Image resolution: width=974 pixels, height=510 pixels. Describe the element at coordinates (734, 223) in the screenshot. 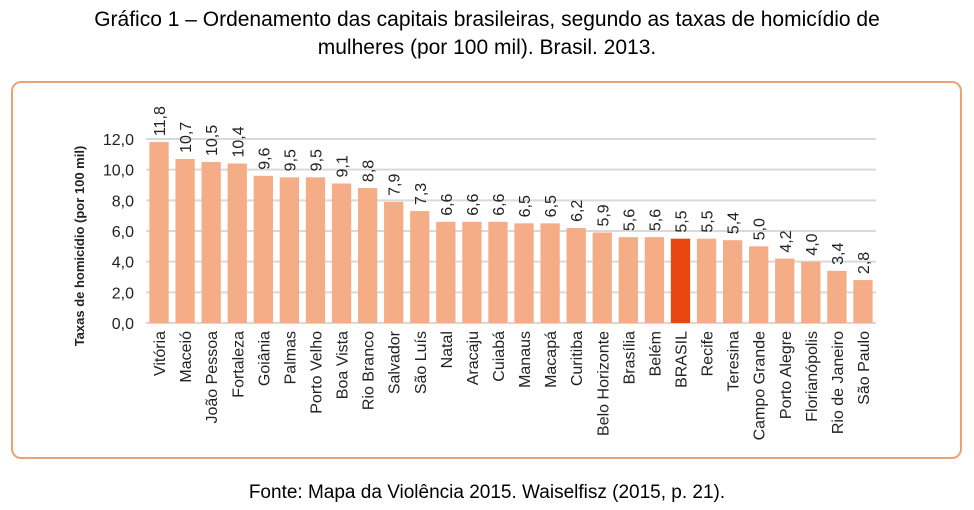

I see `data-label: 5,4` at that location.